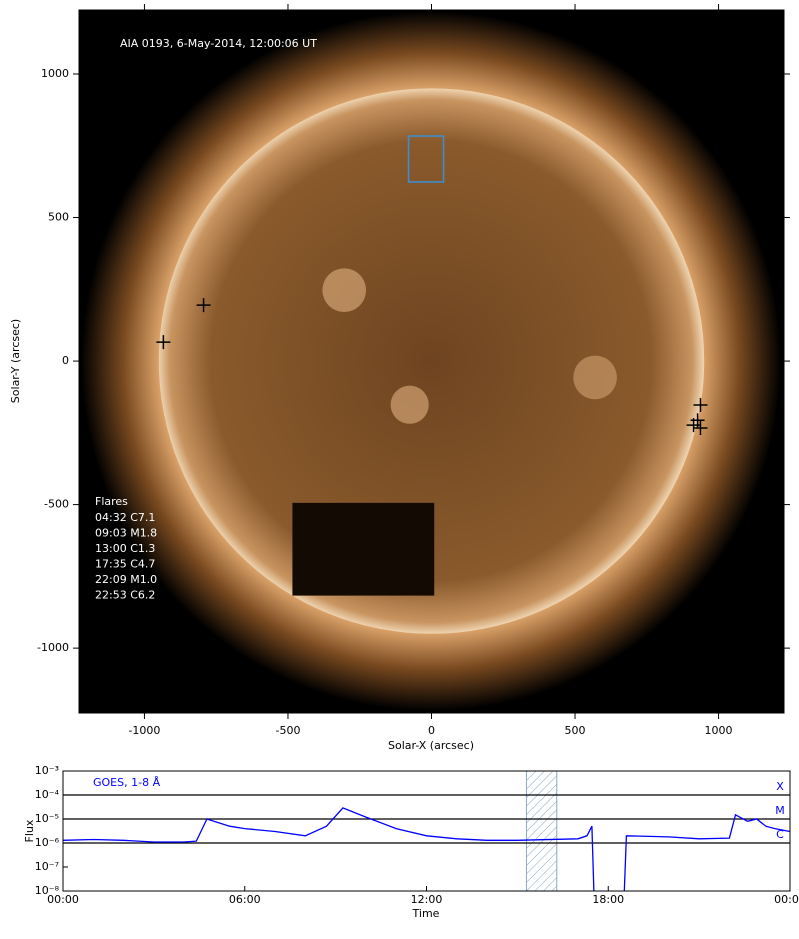 The image size is (799, 939). What do you see at coordinates (126, 533) in the screenshot?
I see `flare-list-item: 09:03 M1.8` at bounding box center [126, 533].